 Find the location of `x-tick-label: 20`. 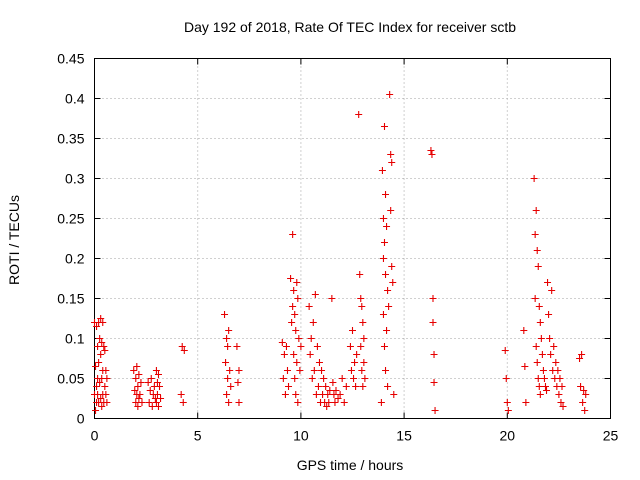

x-tick-label: 20 is located at coordinates (508, 436).